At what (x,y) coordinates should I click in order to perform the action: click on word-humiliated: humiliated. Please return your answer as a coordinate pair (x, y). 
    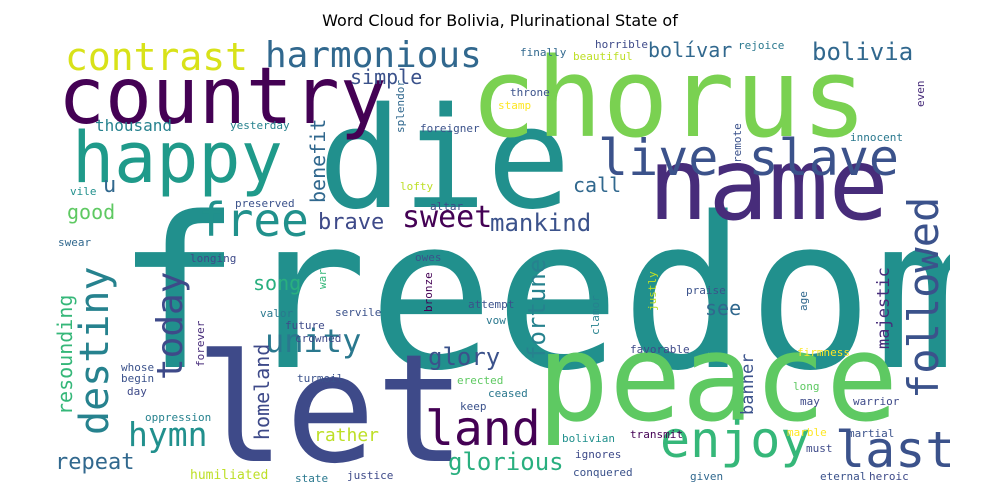
    Looking at the image, I should click on (229, 475).